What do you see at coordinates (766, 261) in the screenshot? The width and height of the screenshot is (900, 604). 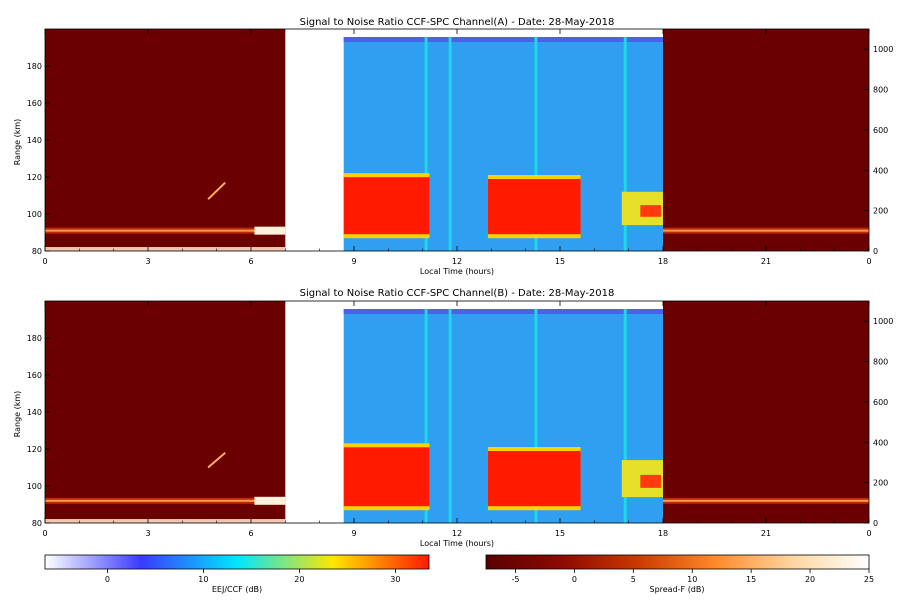 I see `x-tick-label-a-7: 21` at bounding box center [766, 261].